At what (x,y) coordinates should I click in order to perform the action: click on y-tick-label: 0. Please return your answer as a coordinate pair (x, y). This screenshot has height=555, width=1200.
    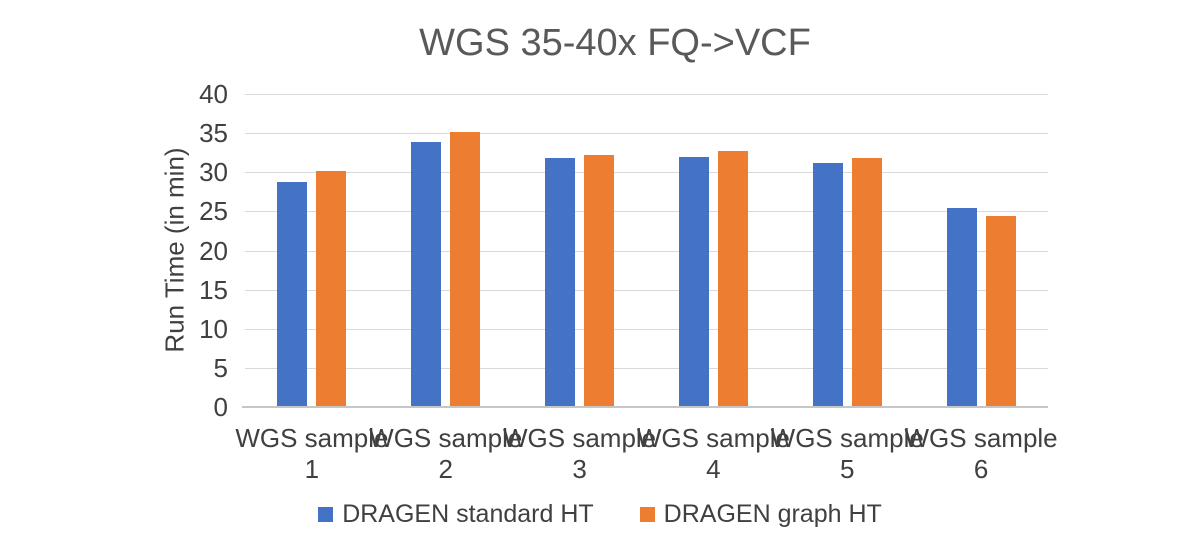
    Looking at the image, I should click on (220, 407).